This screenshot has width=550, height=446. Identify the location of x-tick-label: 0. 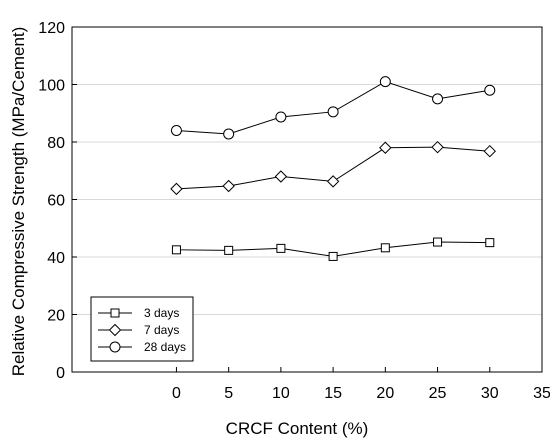
(176, 393).